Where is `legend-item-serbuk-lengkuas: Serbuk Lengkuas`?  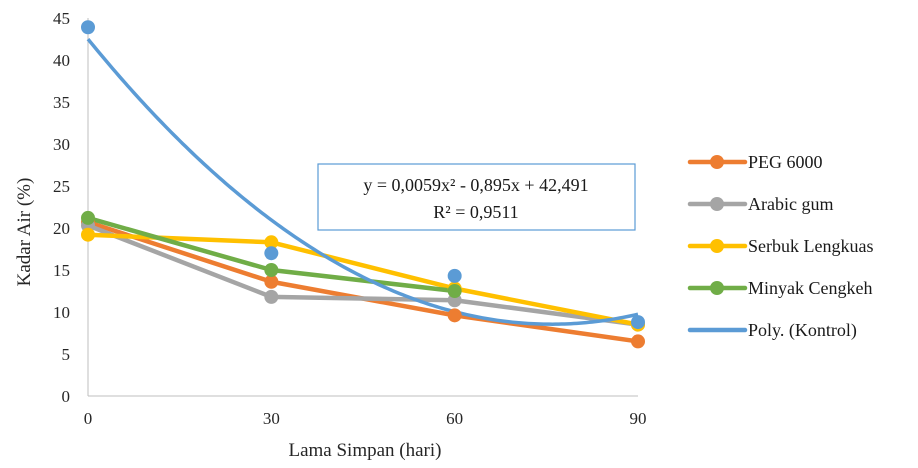
legend-item-serbuk-lengkuas: Serbuk Lengkuas is located at coordinates (780, 246).